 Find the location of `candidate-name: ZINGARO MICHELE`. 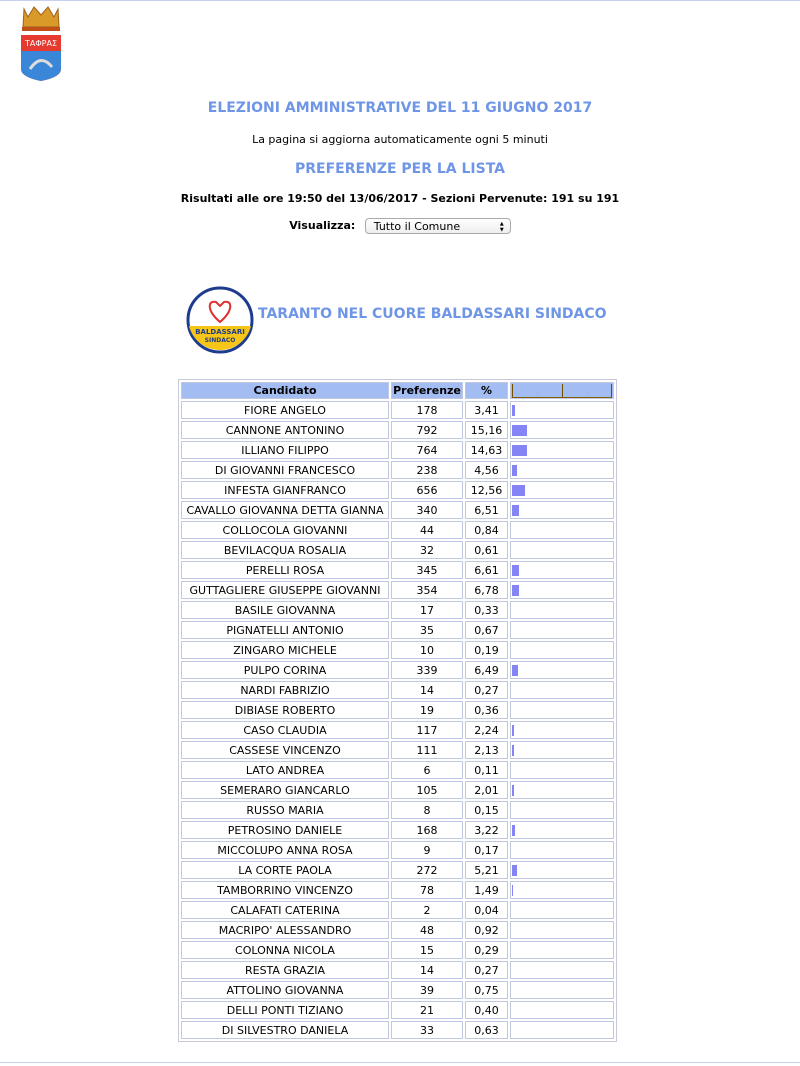

candidate-name: ZINGARO MICHELE is located at coordinates (285, 650).